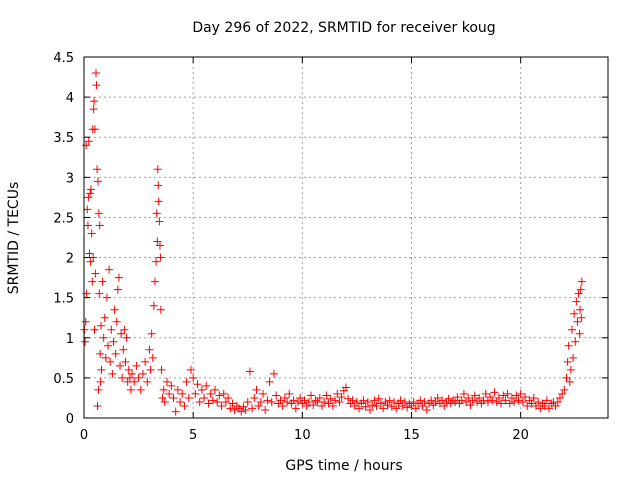  Describe the element at coordinates (63, 58) in the screenshot. I see `y-tick-label: 4.5` at that location.